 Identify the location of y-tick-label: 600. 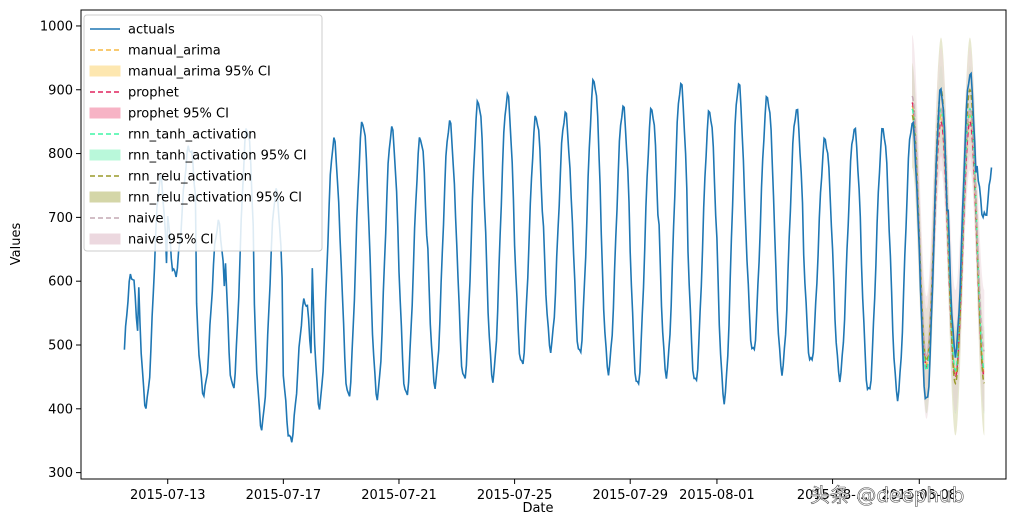
(60, 282).